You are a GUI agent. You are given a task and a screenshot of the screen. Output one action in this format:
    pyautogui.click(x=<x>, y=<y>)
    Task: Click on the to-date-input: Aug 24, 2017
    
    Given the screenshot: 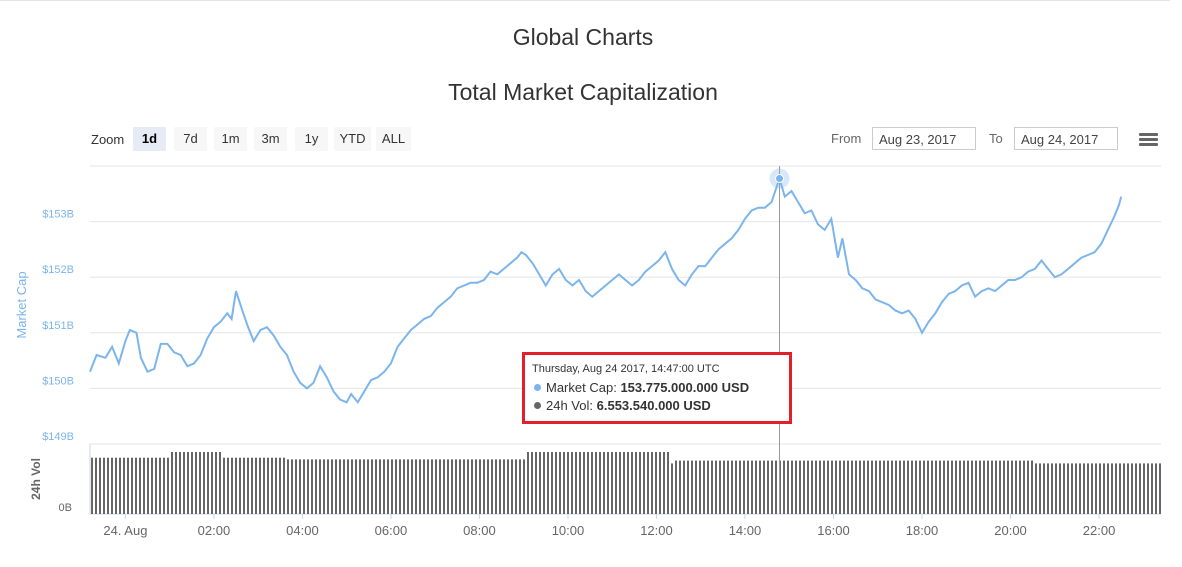 What is the action you would take?
    pyautogui.click(x=1066, y=138)
    